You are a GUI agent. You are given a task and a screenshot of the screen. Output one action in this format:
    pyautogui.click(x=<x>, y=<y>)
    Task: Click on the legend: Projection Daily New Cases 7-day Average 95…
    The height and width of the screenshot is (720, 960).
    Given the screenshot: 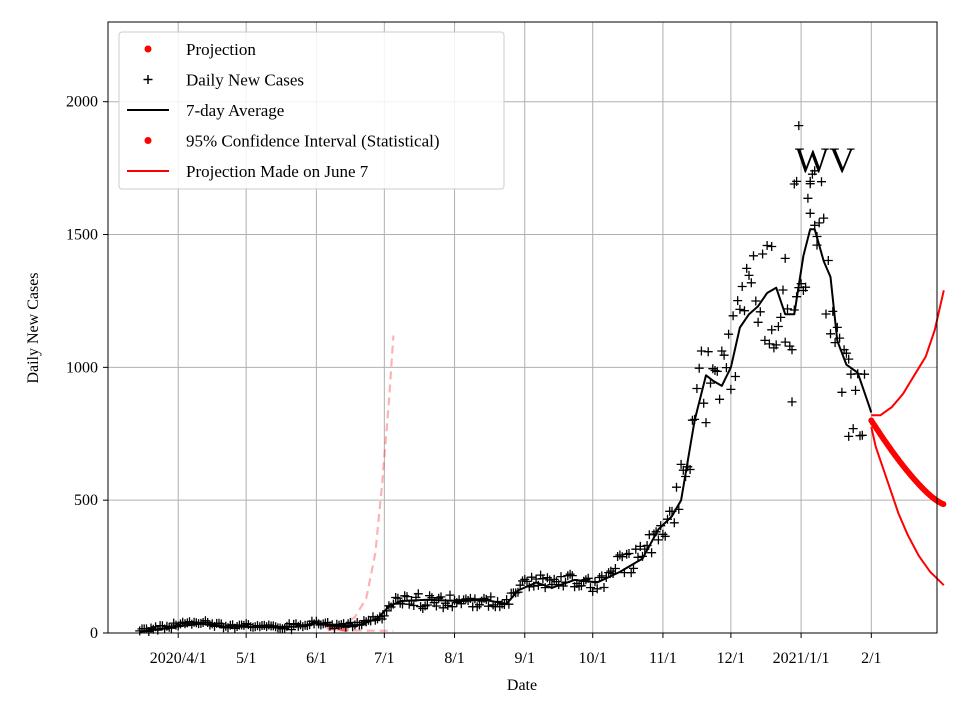 What is the action you would take?
    pyautogui.click(x=311, y=110)
    